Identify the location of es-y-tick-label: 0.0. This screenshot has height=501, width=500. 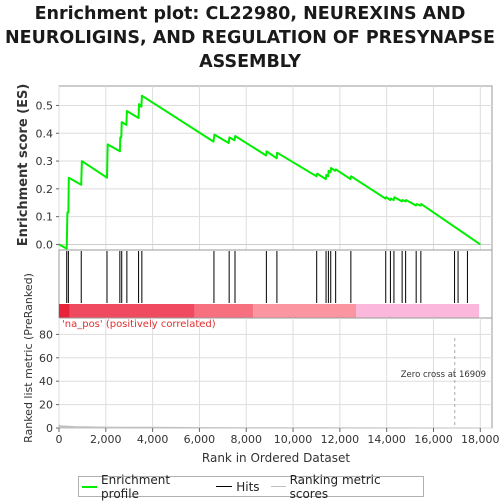
(45, 244).